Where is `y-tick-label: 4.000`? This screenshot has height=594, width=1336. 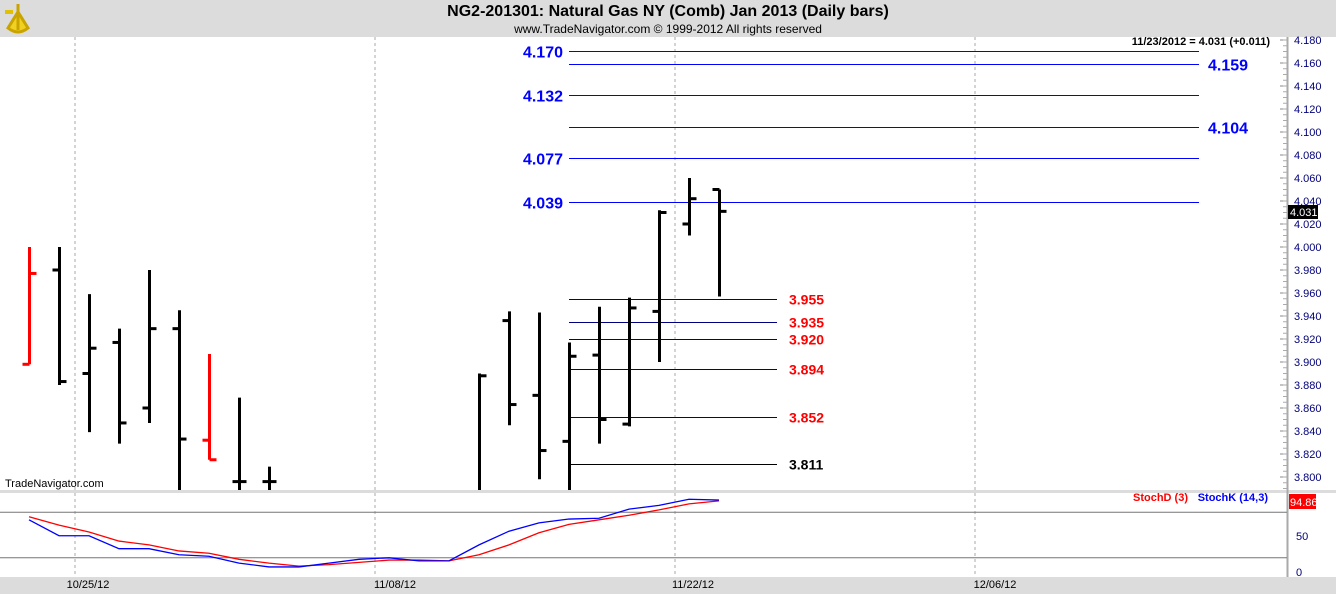
y-tick-label: 4.000 is located at coordinates (1308, 248).